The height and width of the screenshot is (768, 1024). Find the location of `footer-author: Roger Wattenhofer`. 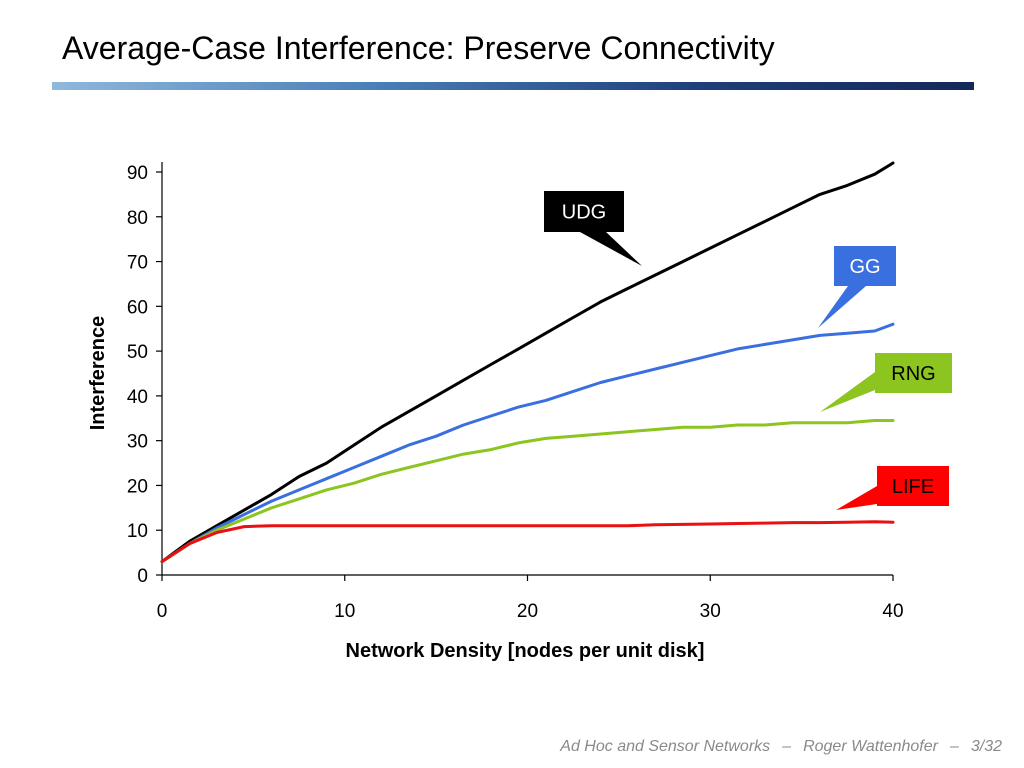

footer-author: Roger Wattenhofer is located at coordinates (870, 746).